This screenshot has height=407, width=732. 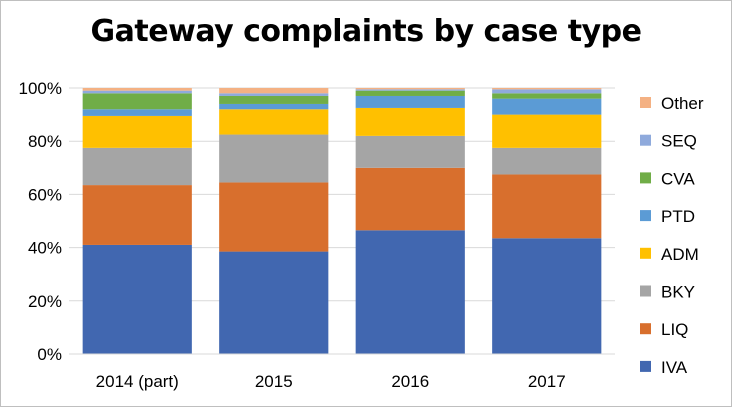 What do you see at coordinates (678, 216) in the screenshot?
I see `legend-label: PTD` at bounding box center [678, 216].